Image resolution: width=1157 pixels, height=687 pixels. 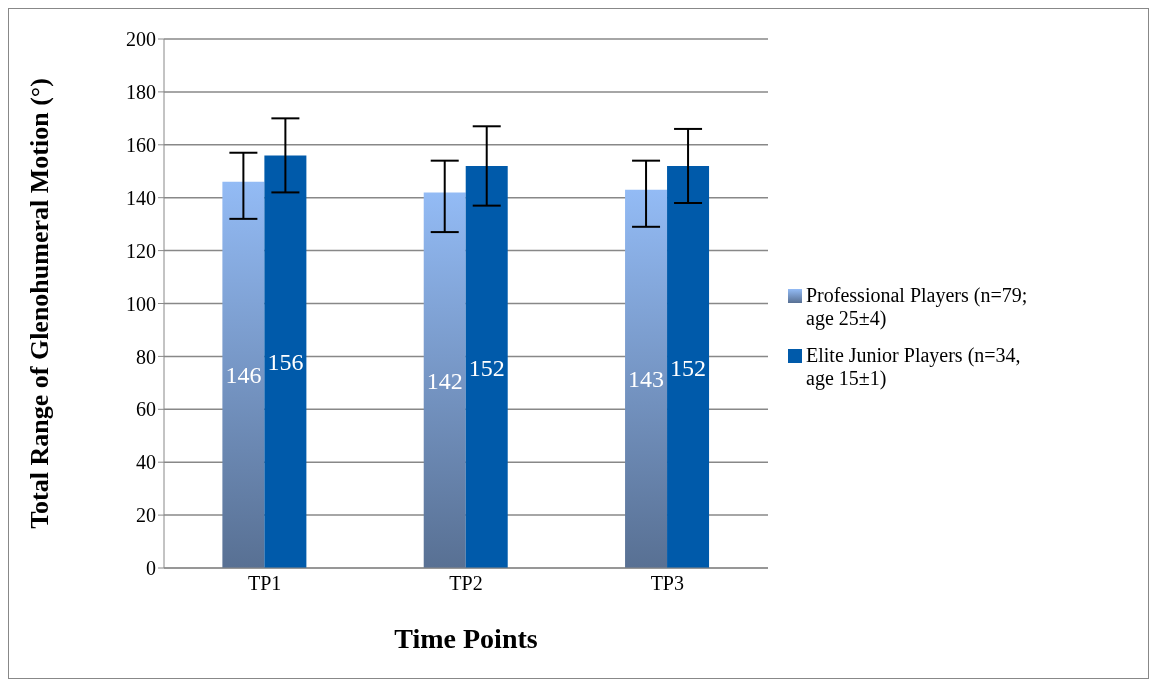 What do you see at coordinates (141, 92) in the screenshot?
I see `y-tick-label: 180` at bounding box center [141, 92].